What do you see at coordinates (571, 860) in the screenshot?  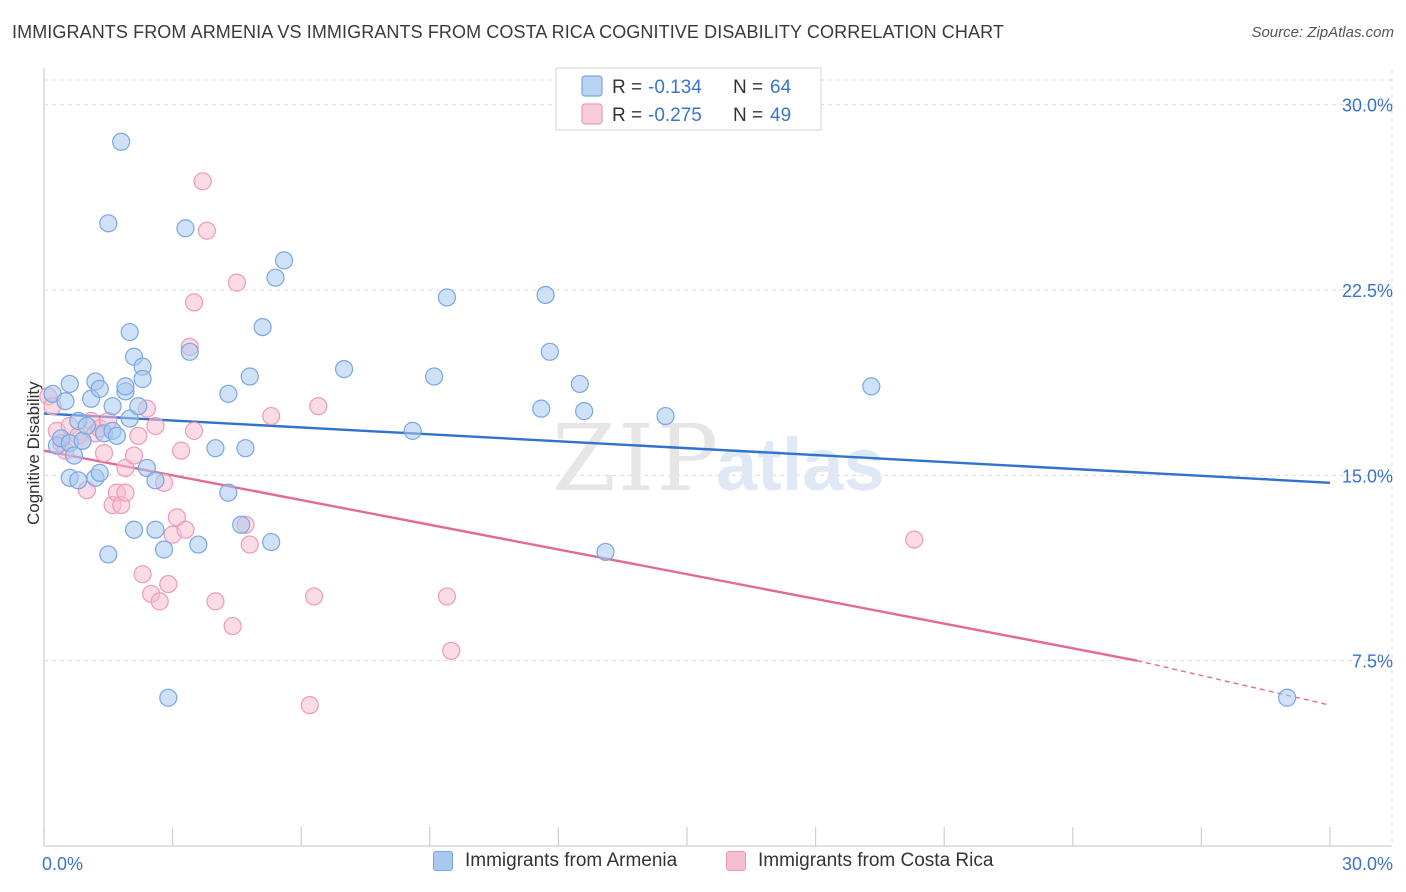 I see `legend-label-armenia: Immigrants from Armenia` at bounding box center [571, 860].